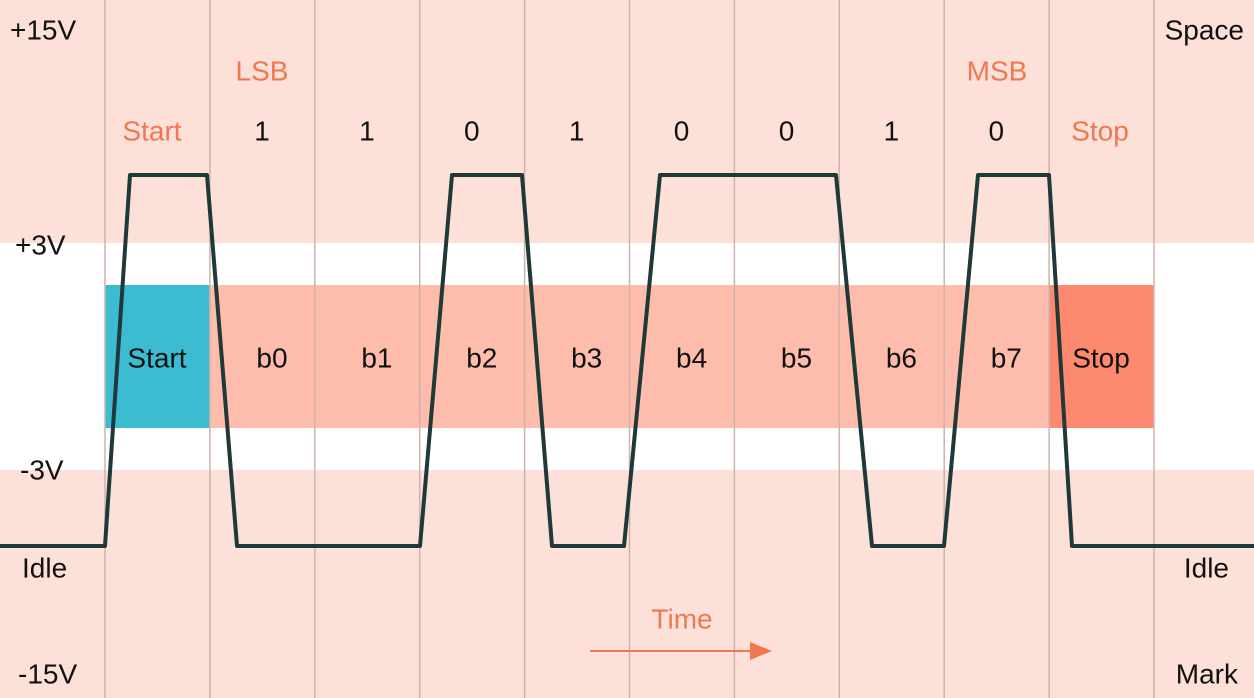 This screenshot has height=698, width=1254. Describe the element at coordinates (42, 469) in the screenshot. I see `level-label: -3V` at that location.